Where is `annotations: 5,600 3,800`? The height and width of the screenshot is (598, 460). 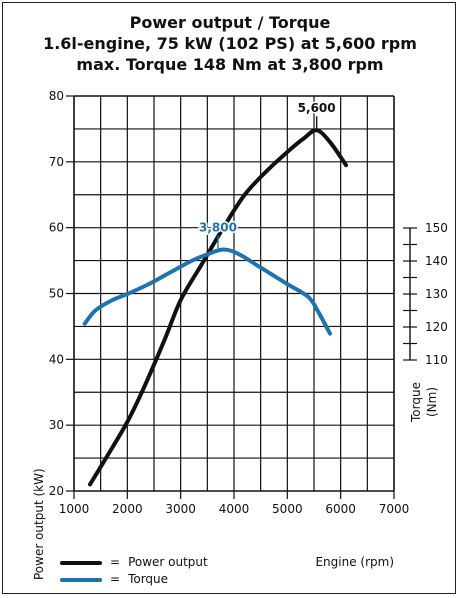 annotations: 5,600 3,800 is located at coordinates (267, 174).